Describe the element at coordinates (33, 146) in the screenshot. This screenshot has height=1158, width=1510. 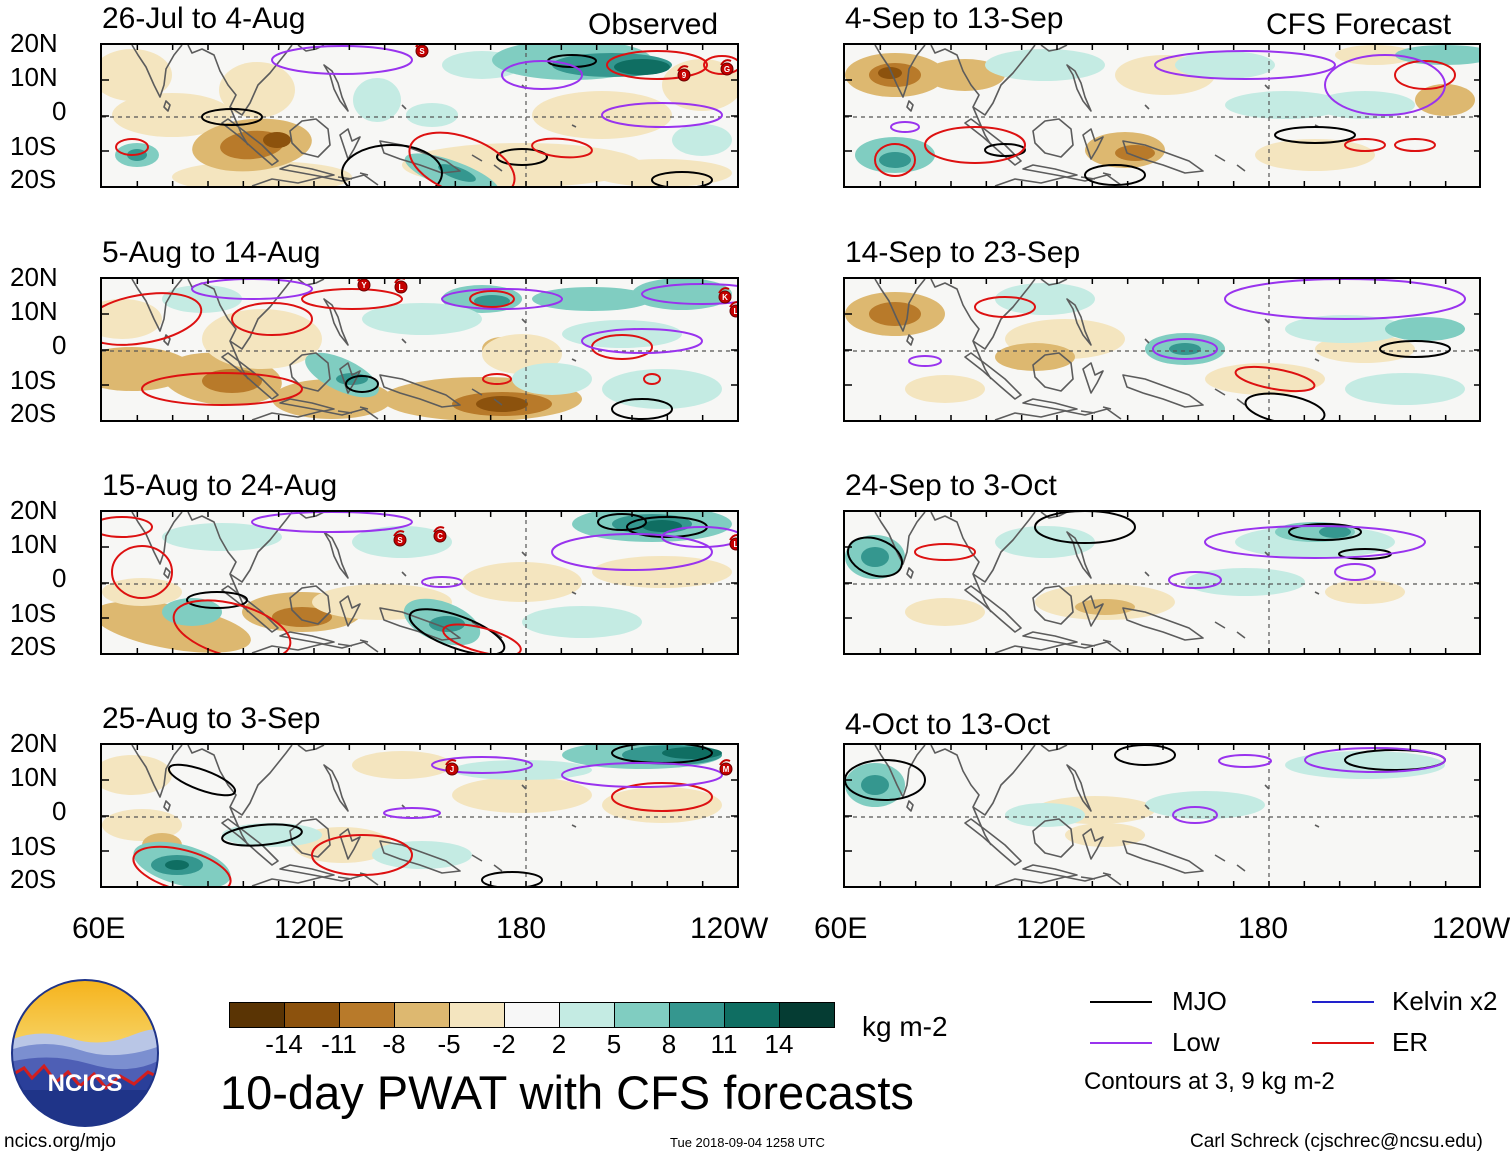
I see `lat-label-1-4: 10S` at that location.